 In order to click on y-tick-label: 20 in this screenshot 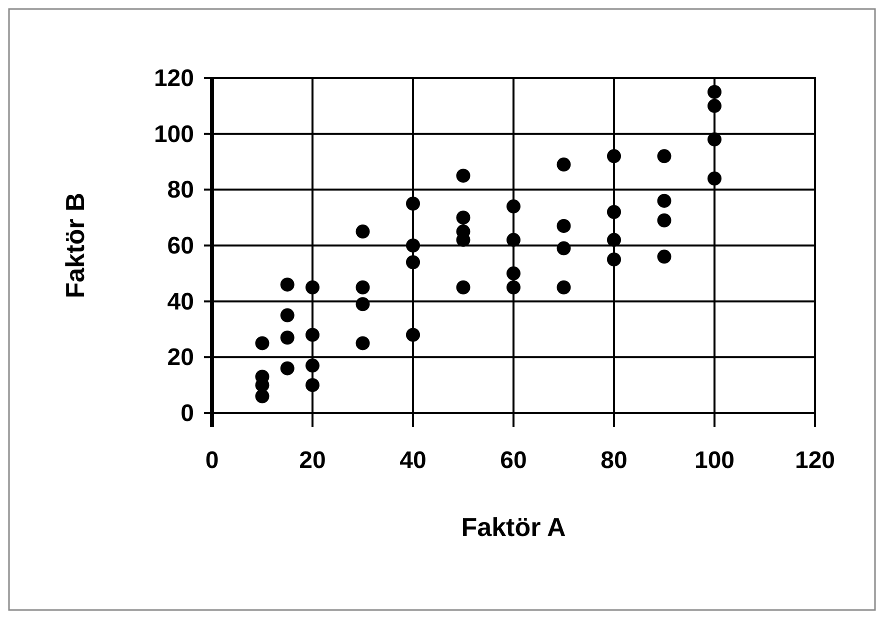, I will do `click(180, 358)`.